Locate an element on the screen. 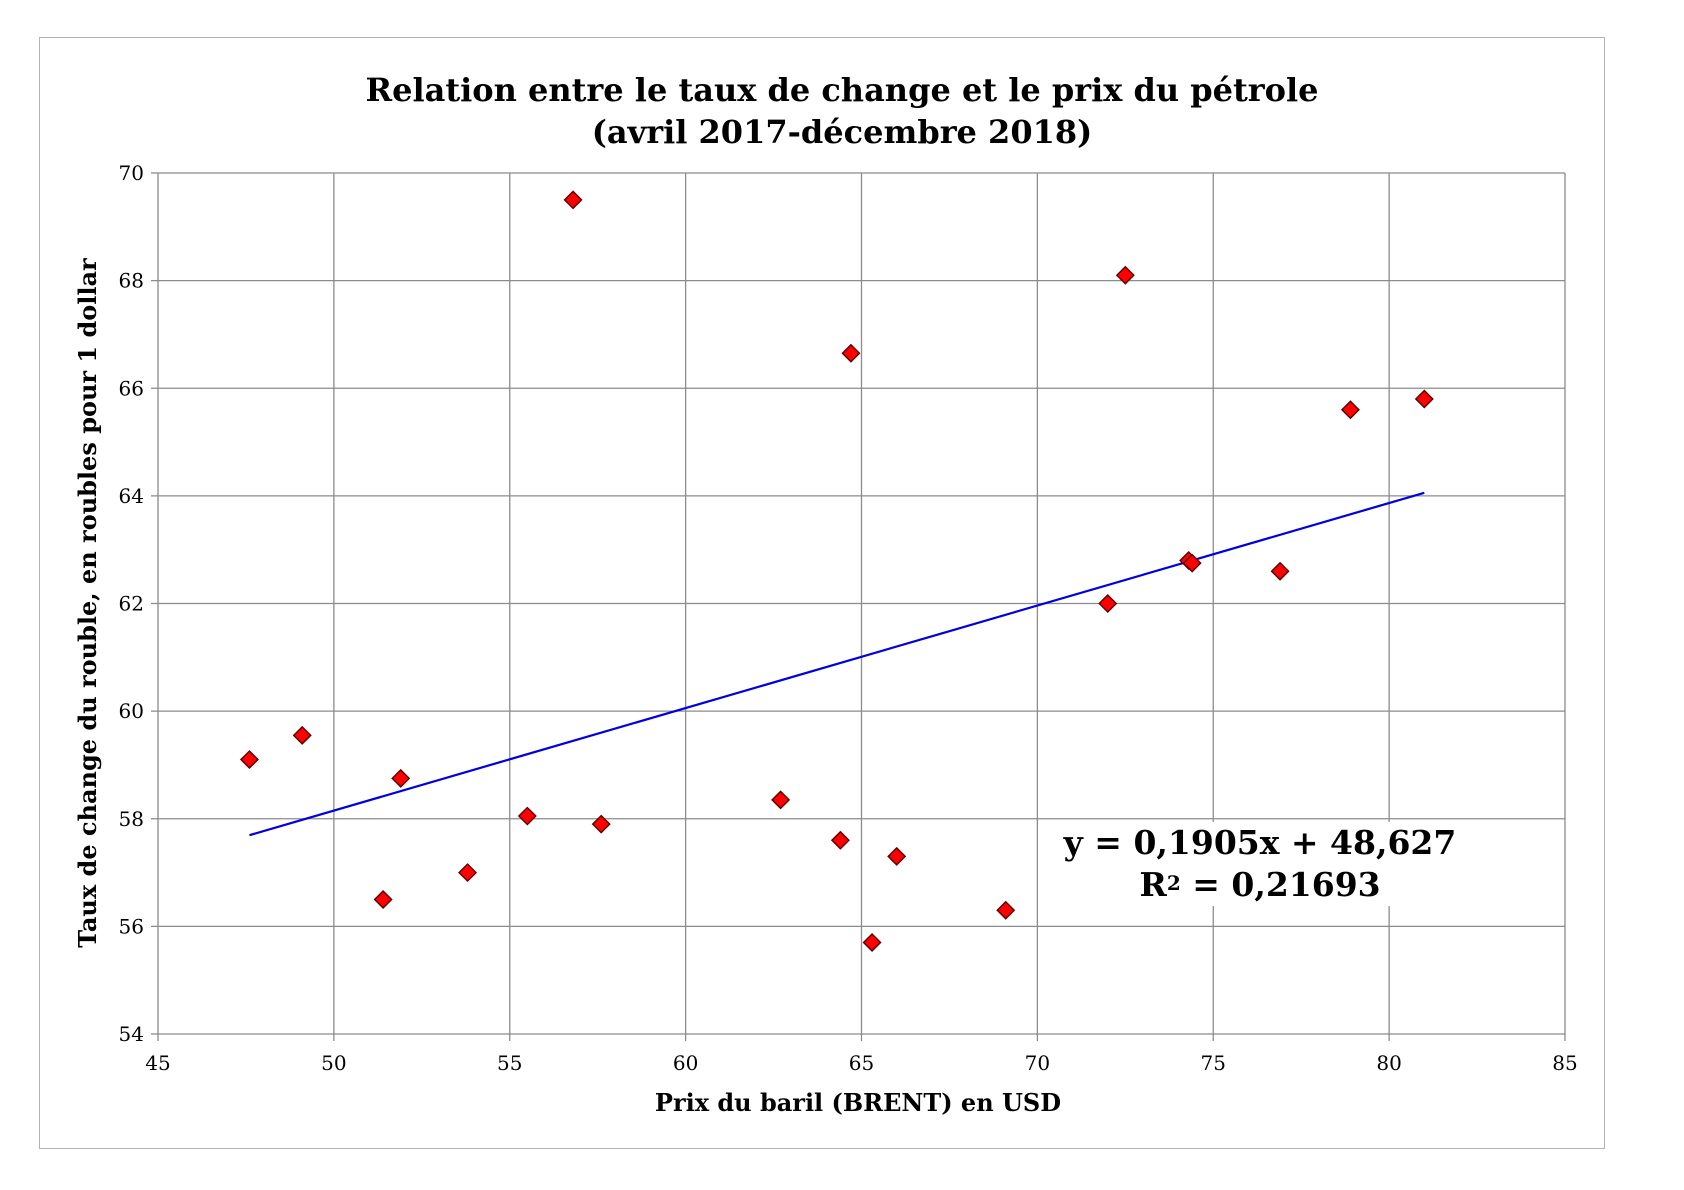 This screenshot has width=1684, height=1190. y-tick-label: 56 is located at coordinates (131, 926).